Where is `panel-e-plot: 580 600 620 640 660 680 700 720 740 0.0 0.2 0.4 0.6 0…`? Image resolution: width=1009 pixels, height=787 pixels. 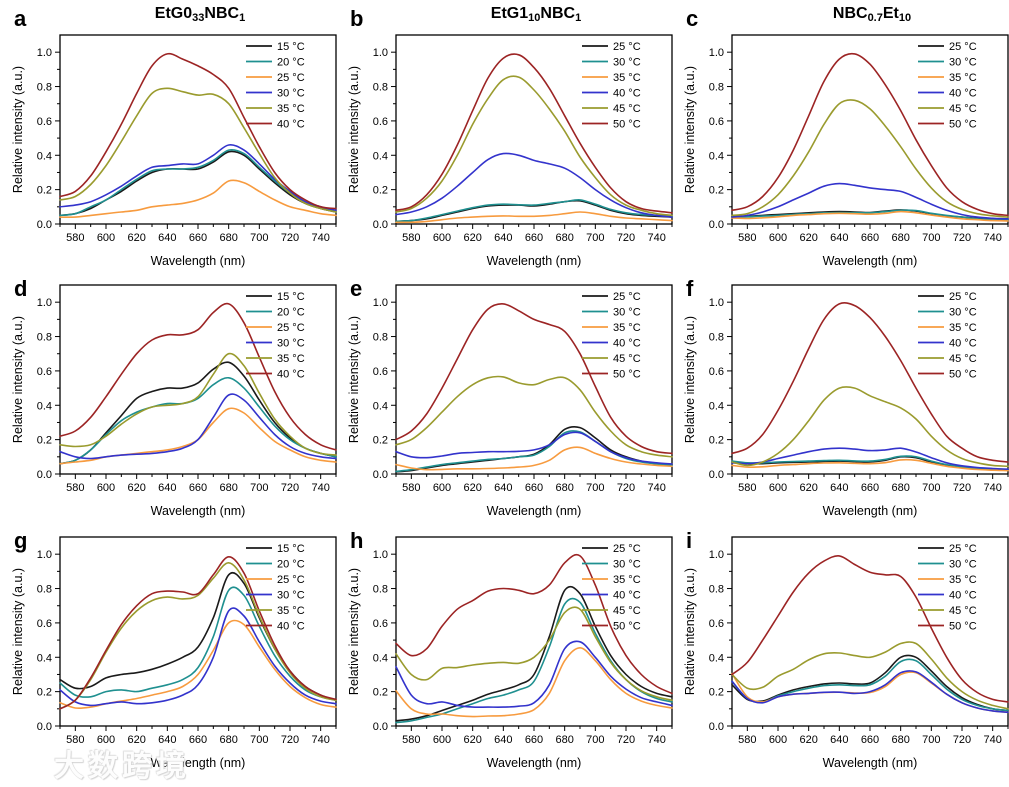 panel-e-plot: 580 600 620 640 660 680 700 720 740 0.0 0.2 0.4 0.6 0… is located at coordinates (510, 401).